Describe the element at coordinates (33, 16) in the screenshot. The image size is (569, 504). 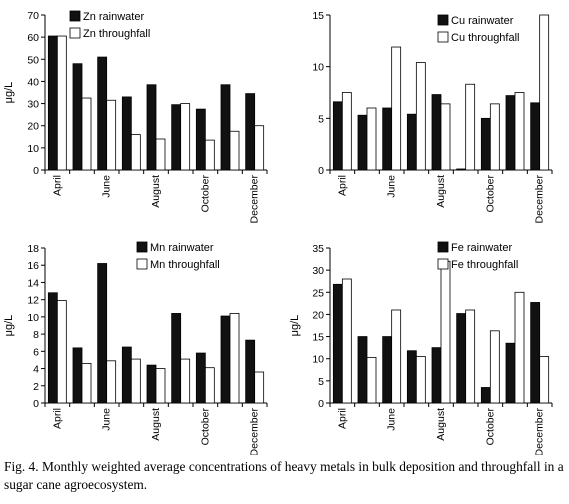
I see `y-tick-label: 70` at that location.